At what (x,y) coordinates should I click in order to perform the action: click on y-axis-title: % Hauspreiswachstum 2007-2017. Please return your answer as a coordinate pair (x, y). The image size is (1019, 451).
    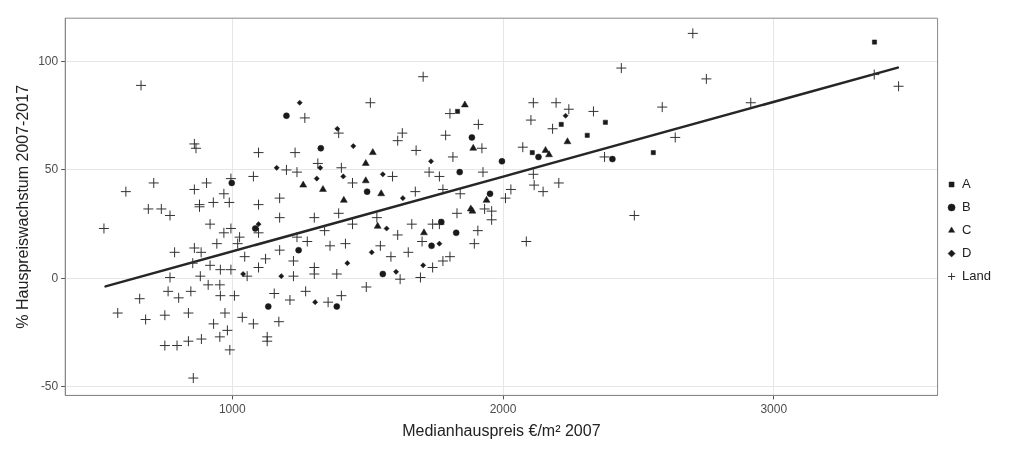
    Looking at the image, I should click on (23, 206).